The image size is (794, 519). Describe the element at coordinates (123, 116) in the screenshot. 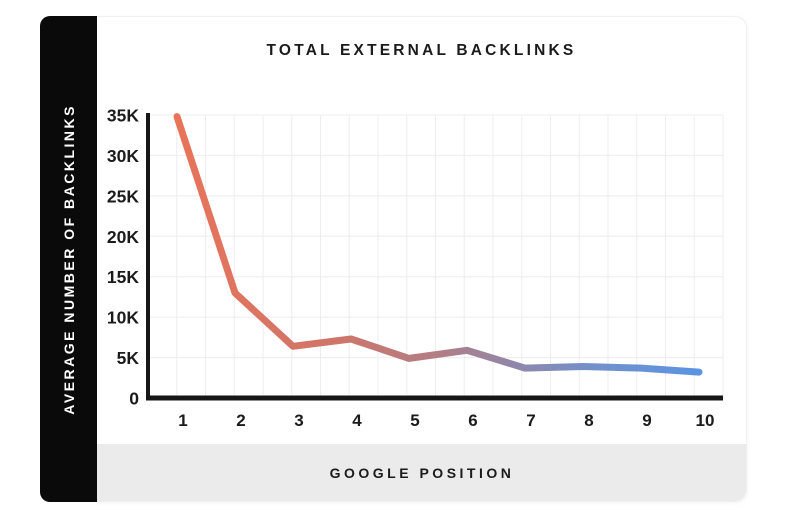

I see `y-tick-label: 35K` at that location.